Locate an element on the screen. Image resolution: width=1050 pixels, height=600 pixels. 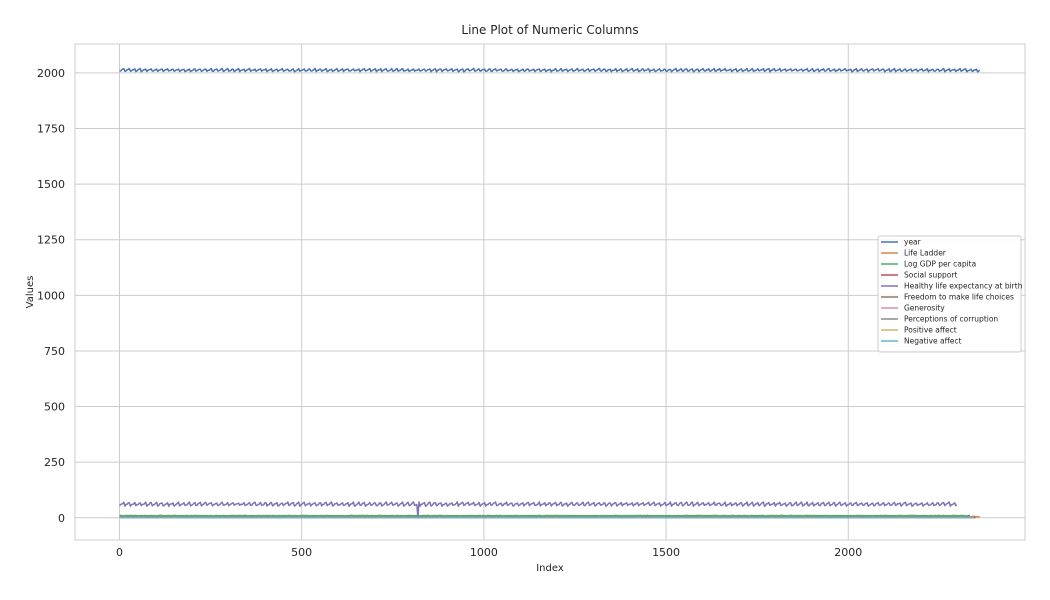
y-tick-label: 500 is located at coordinates (54, 407).